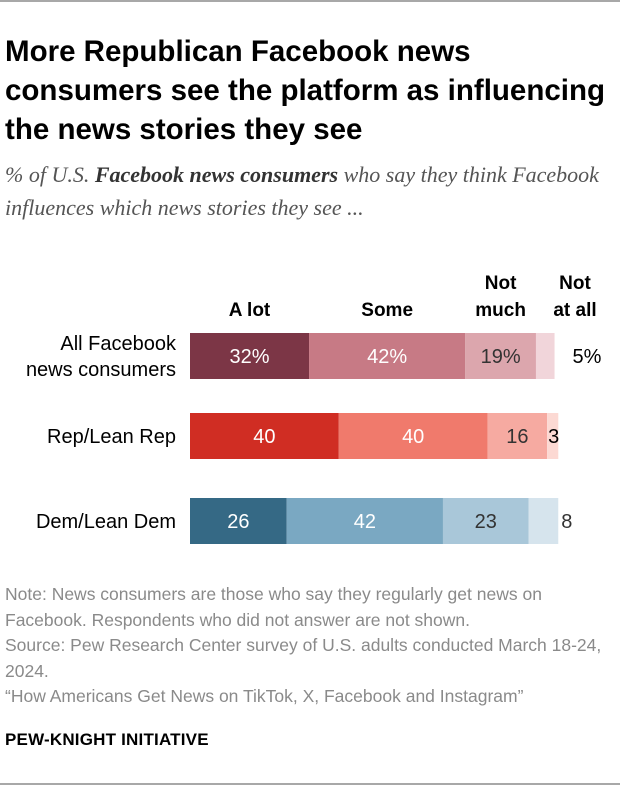 This screenshot has height=788, width=620. I want to click on bar-segment-all-not-much, so click(500, 356).